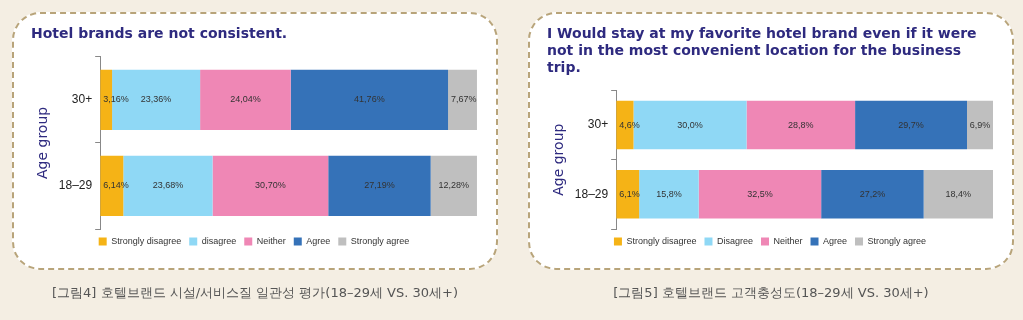 The width and height of the screenshot is (1023, 320). What do you see at coordinates (771, 293) in the screenshot?
I see `text: [그림5] 호텔브랜드 고객충성도(18–29세 VS. 30세+)` at bounding box center [771, 293].